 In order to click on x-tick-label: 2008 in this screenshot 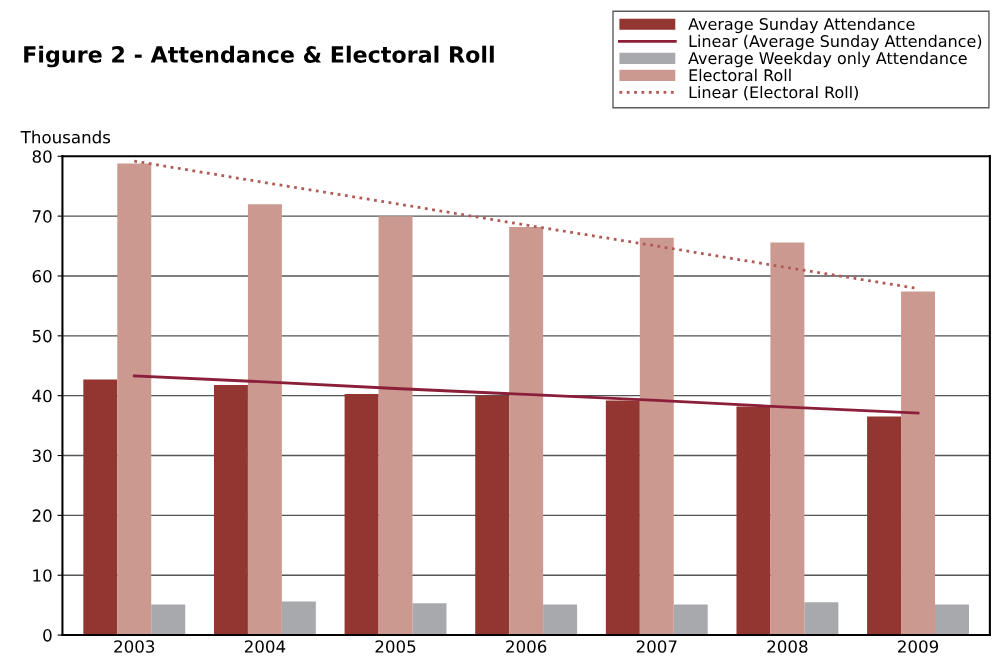, I will do `click(787, 646)`.